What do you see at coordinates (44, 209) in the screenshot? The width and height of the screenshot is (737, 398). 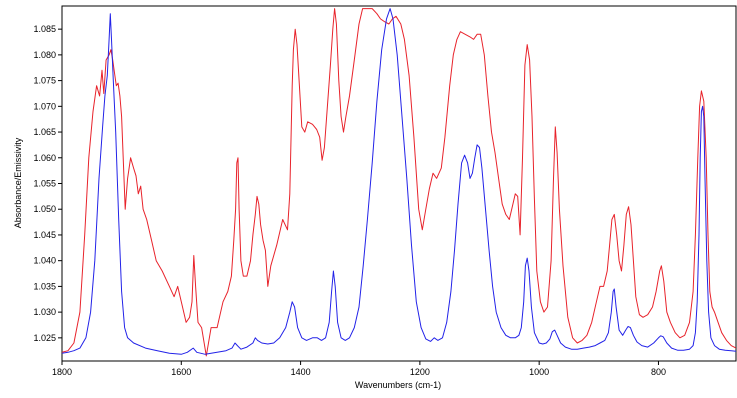 I see `y-tick-label: 1.050` at bounding box center [44, 209].